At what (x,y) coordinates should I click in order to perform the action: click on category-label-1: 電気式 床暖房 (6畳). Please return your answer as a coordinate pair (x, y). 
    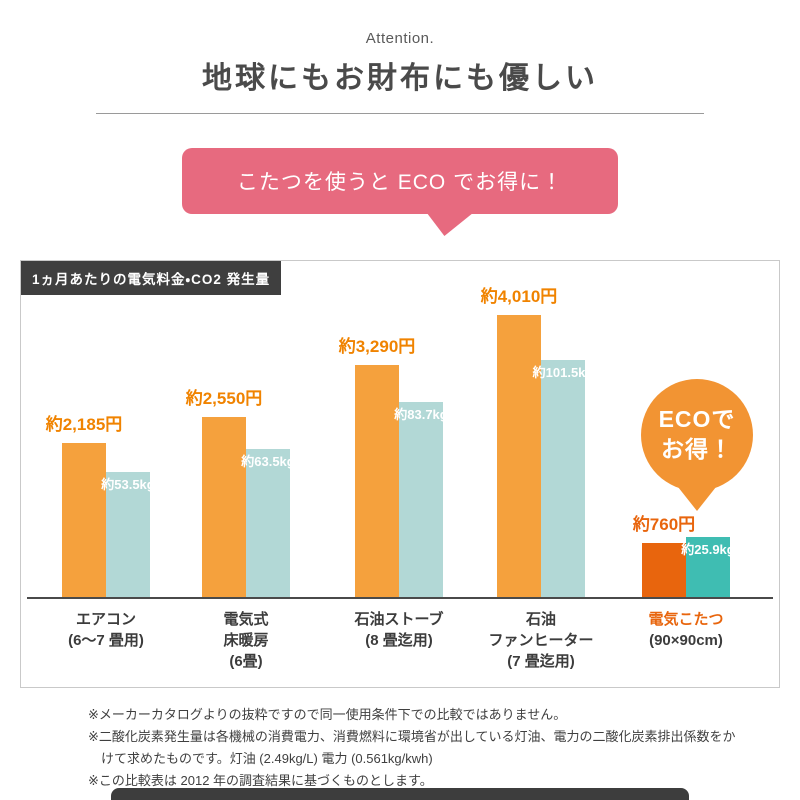
    Looking at the image, I should click on (246, 640).